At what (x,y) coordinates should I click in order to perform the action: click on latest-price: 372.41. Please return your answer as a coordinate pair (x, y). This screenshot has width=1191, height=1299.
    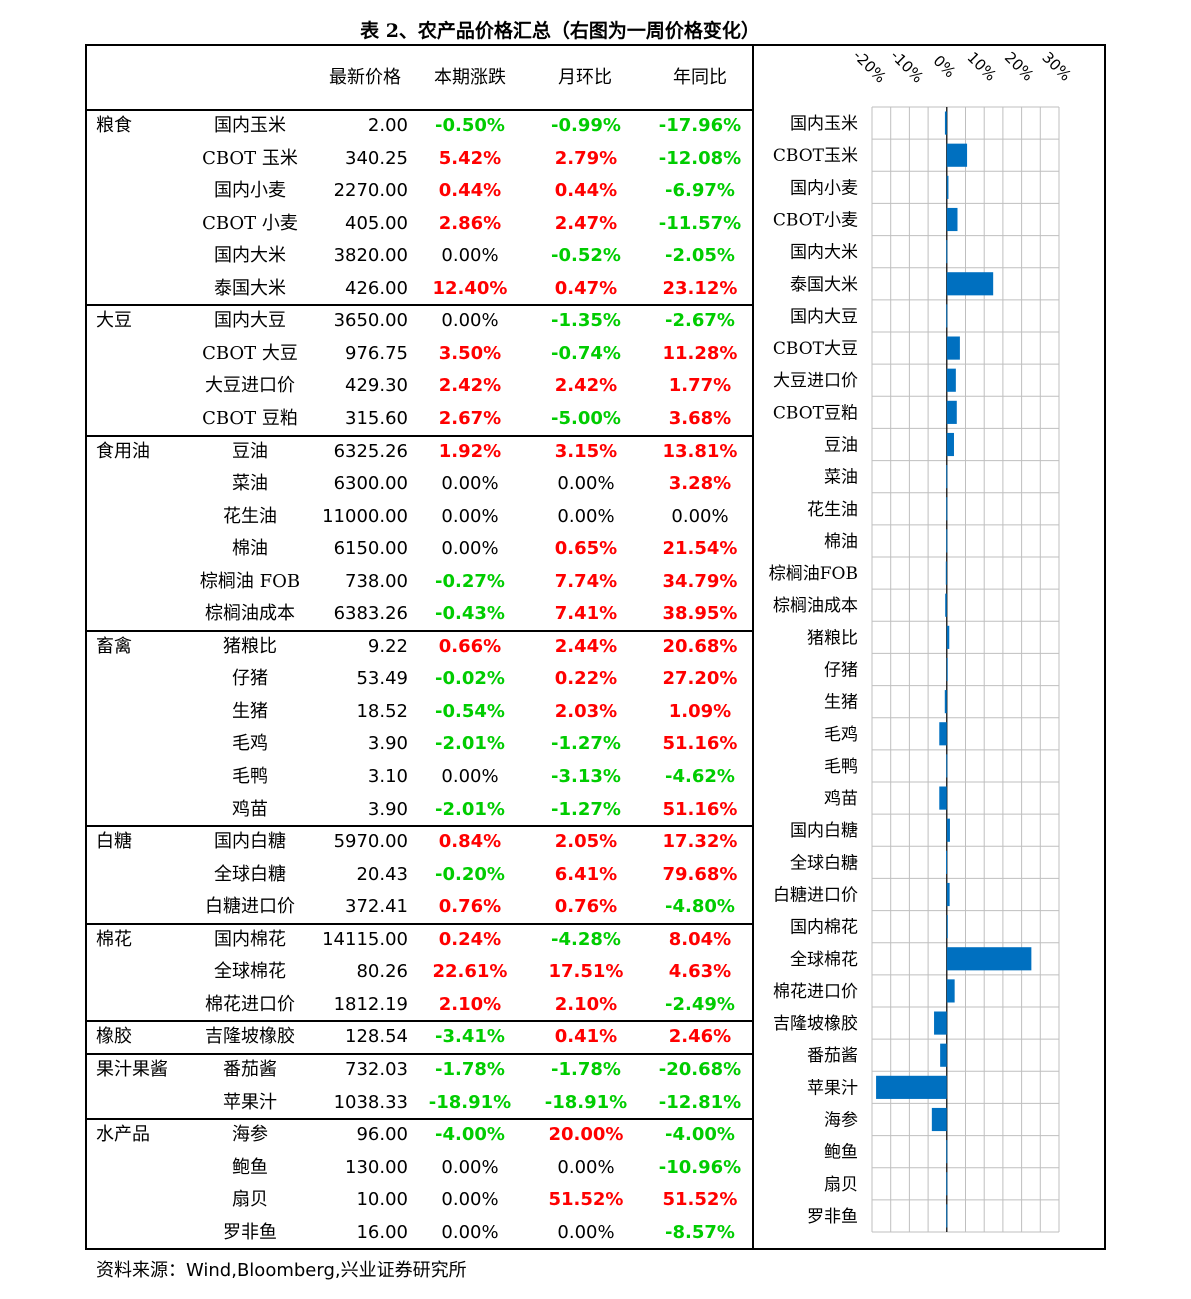
    Looking at the image, I should click on (376, 907).